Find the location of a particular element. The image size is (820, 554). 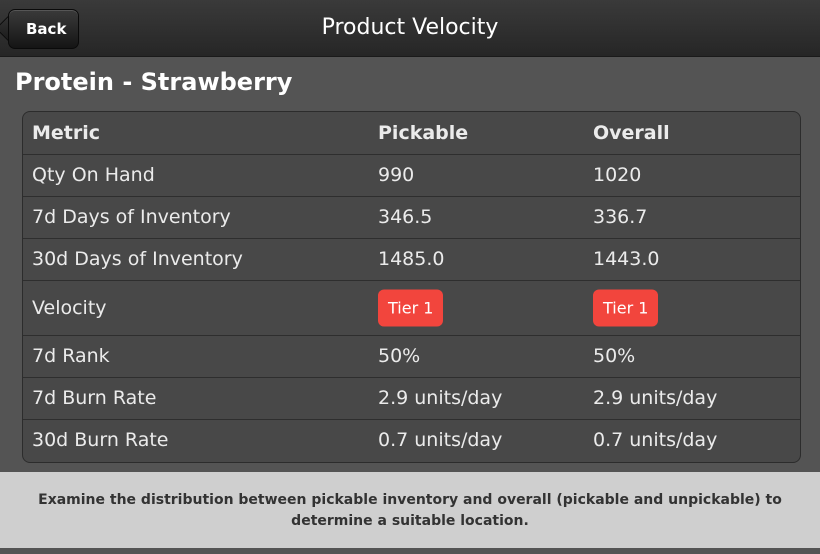

nav-bar: Product Velocity is located at coordinates (410, 28).